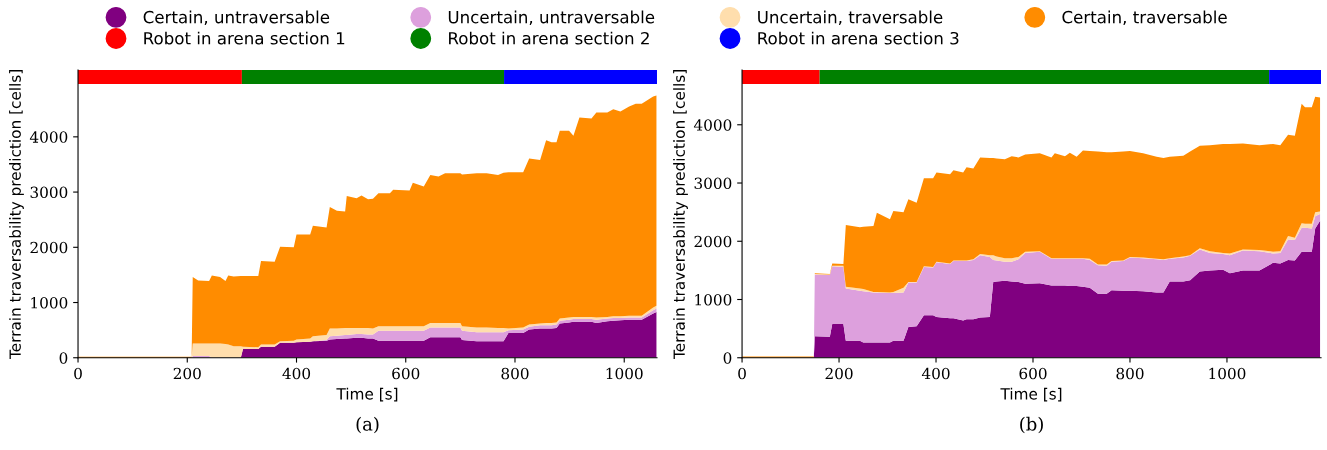 This screenshot has height=450, width=1327. What do you see at coordinates (858, 38) in the screenshot?
I see `legend-label: Robot in arena section 3` at bounding box center [858, 38].